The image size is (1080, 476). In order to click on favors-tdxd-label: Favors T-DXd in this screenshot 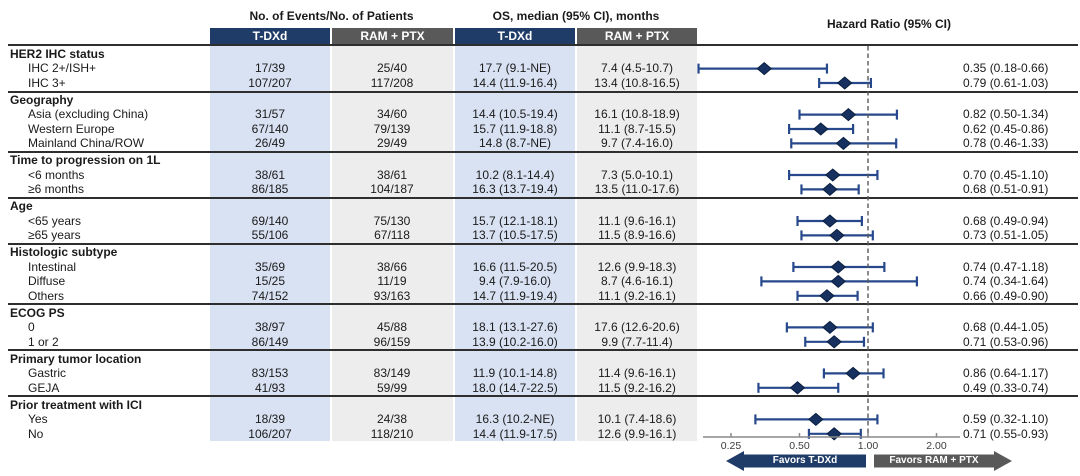, I will do `click(805, 460)`.